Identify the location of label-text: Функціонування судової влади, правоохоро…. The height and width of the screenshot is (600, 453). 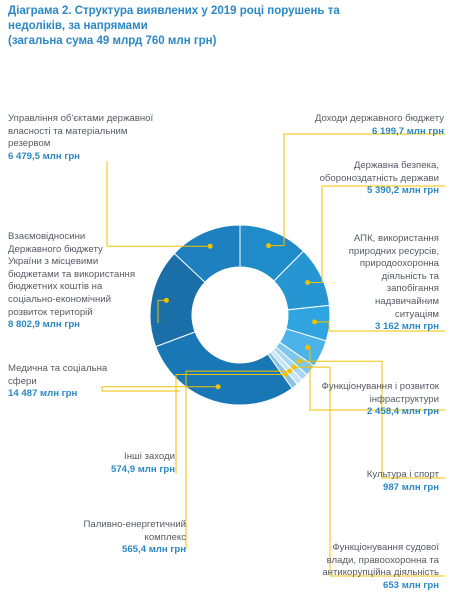
(380, 560).